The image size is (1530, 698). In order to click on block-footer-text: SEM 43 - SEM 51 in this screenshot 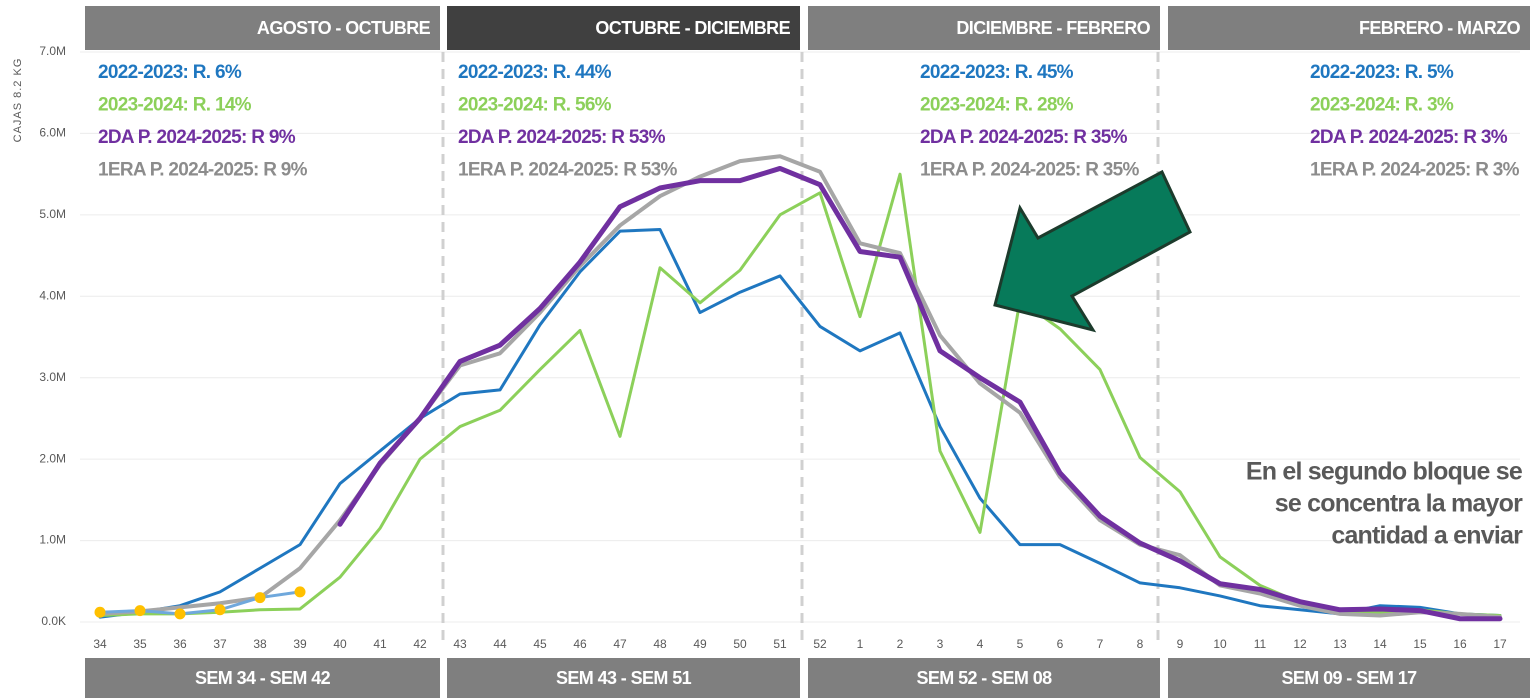, I will do `click(624, 678)`.